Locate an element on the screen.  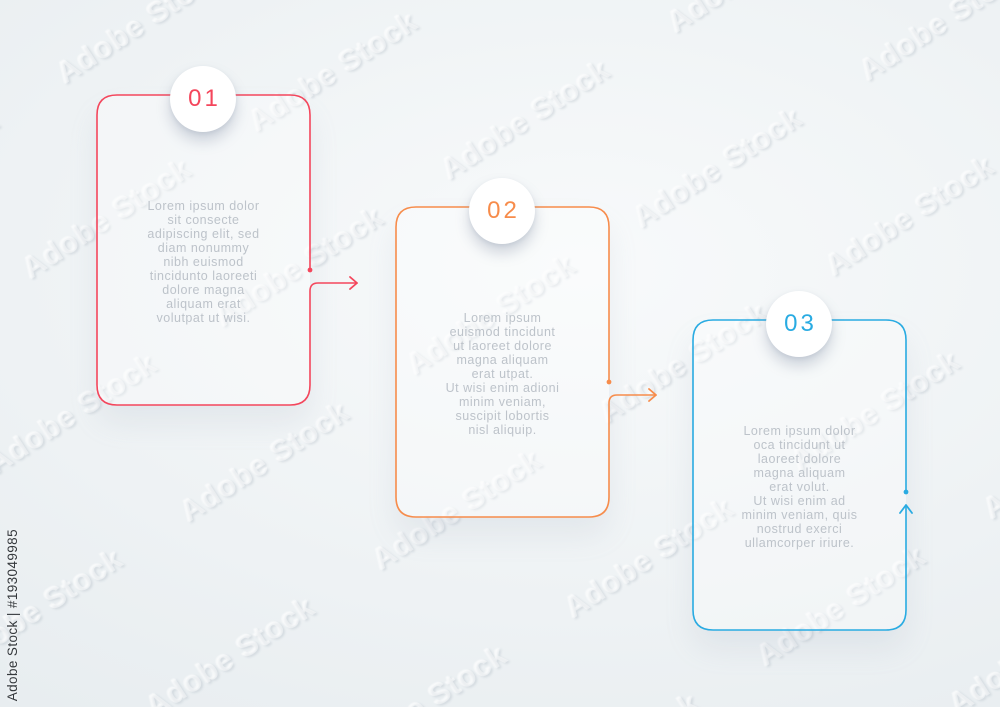
step-number-label: 03 is located at coordinates (800, 323).